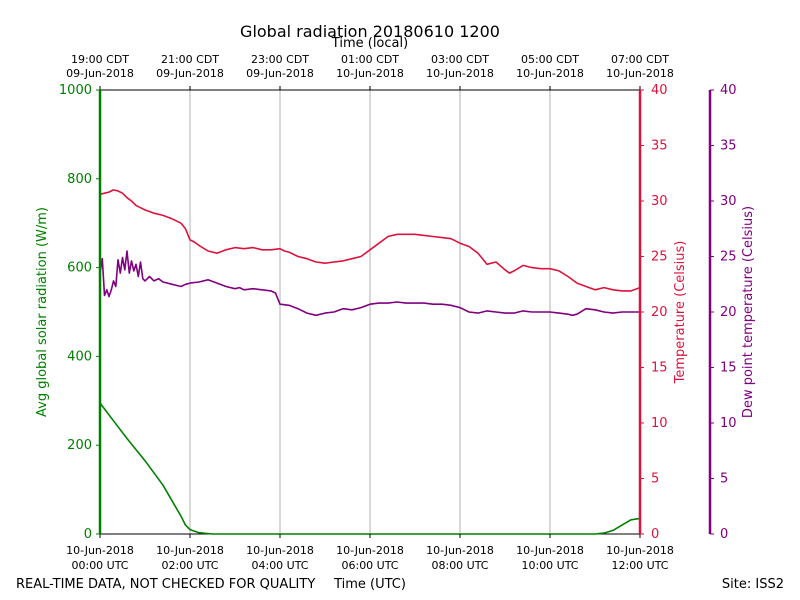 This screenshot has width=800, height=600. Describe the element at coordinates (728, 257) in the screenshot. I see `dewpoint-tick-label: 25` at that location.